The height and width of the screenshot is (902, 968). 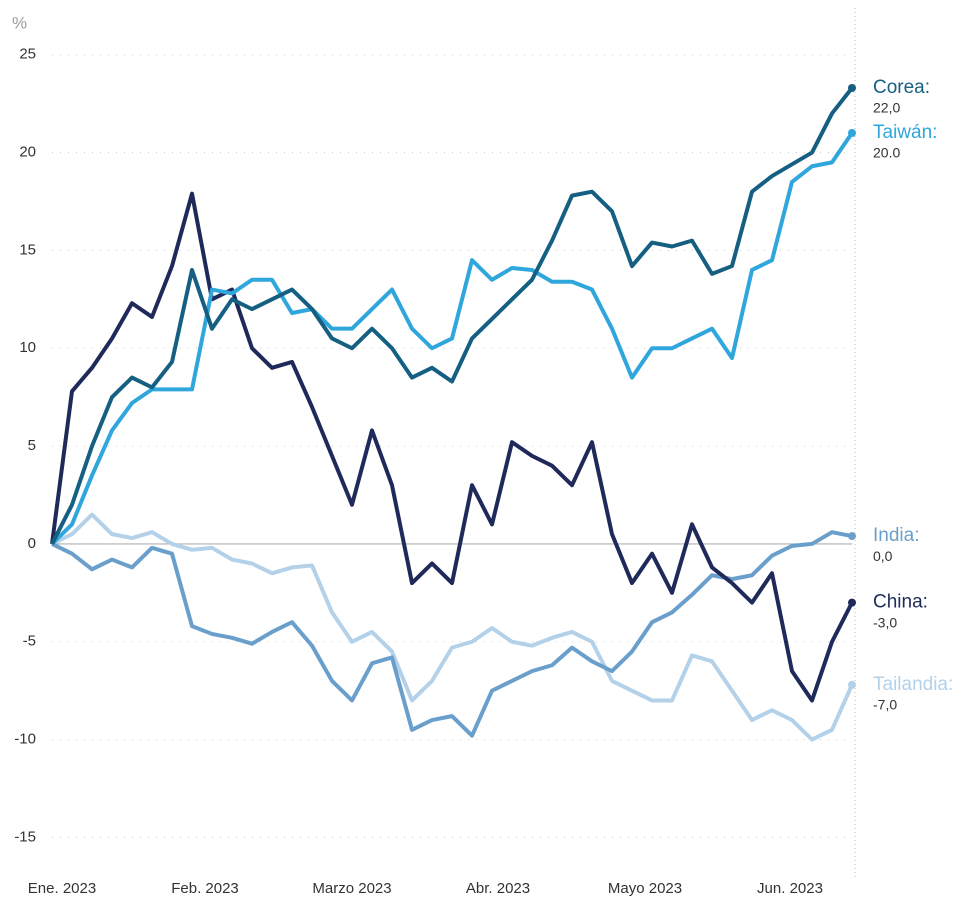 What do you see at coordinates (913, 684) in the screenshot?
I see `series-label: Tailandia:` at bounding box center [913, 684].